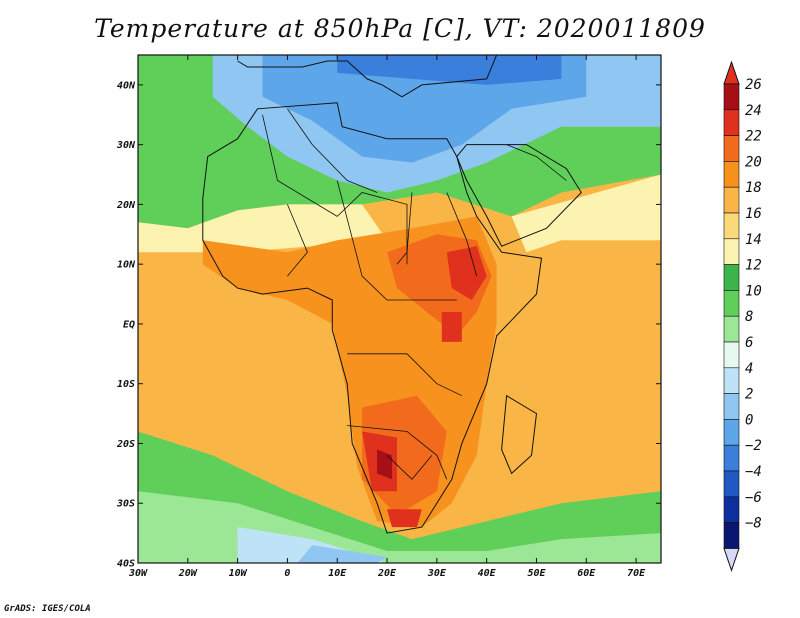  What do you see at coordinates (636, 573) in the screenshot?
I see `lon-tick-label: 70E` at bounding box center [636, 573].